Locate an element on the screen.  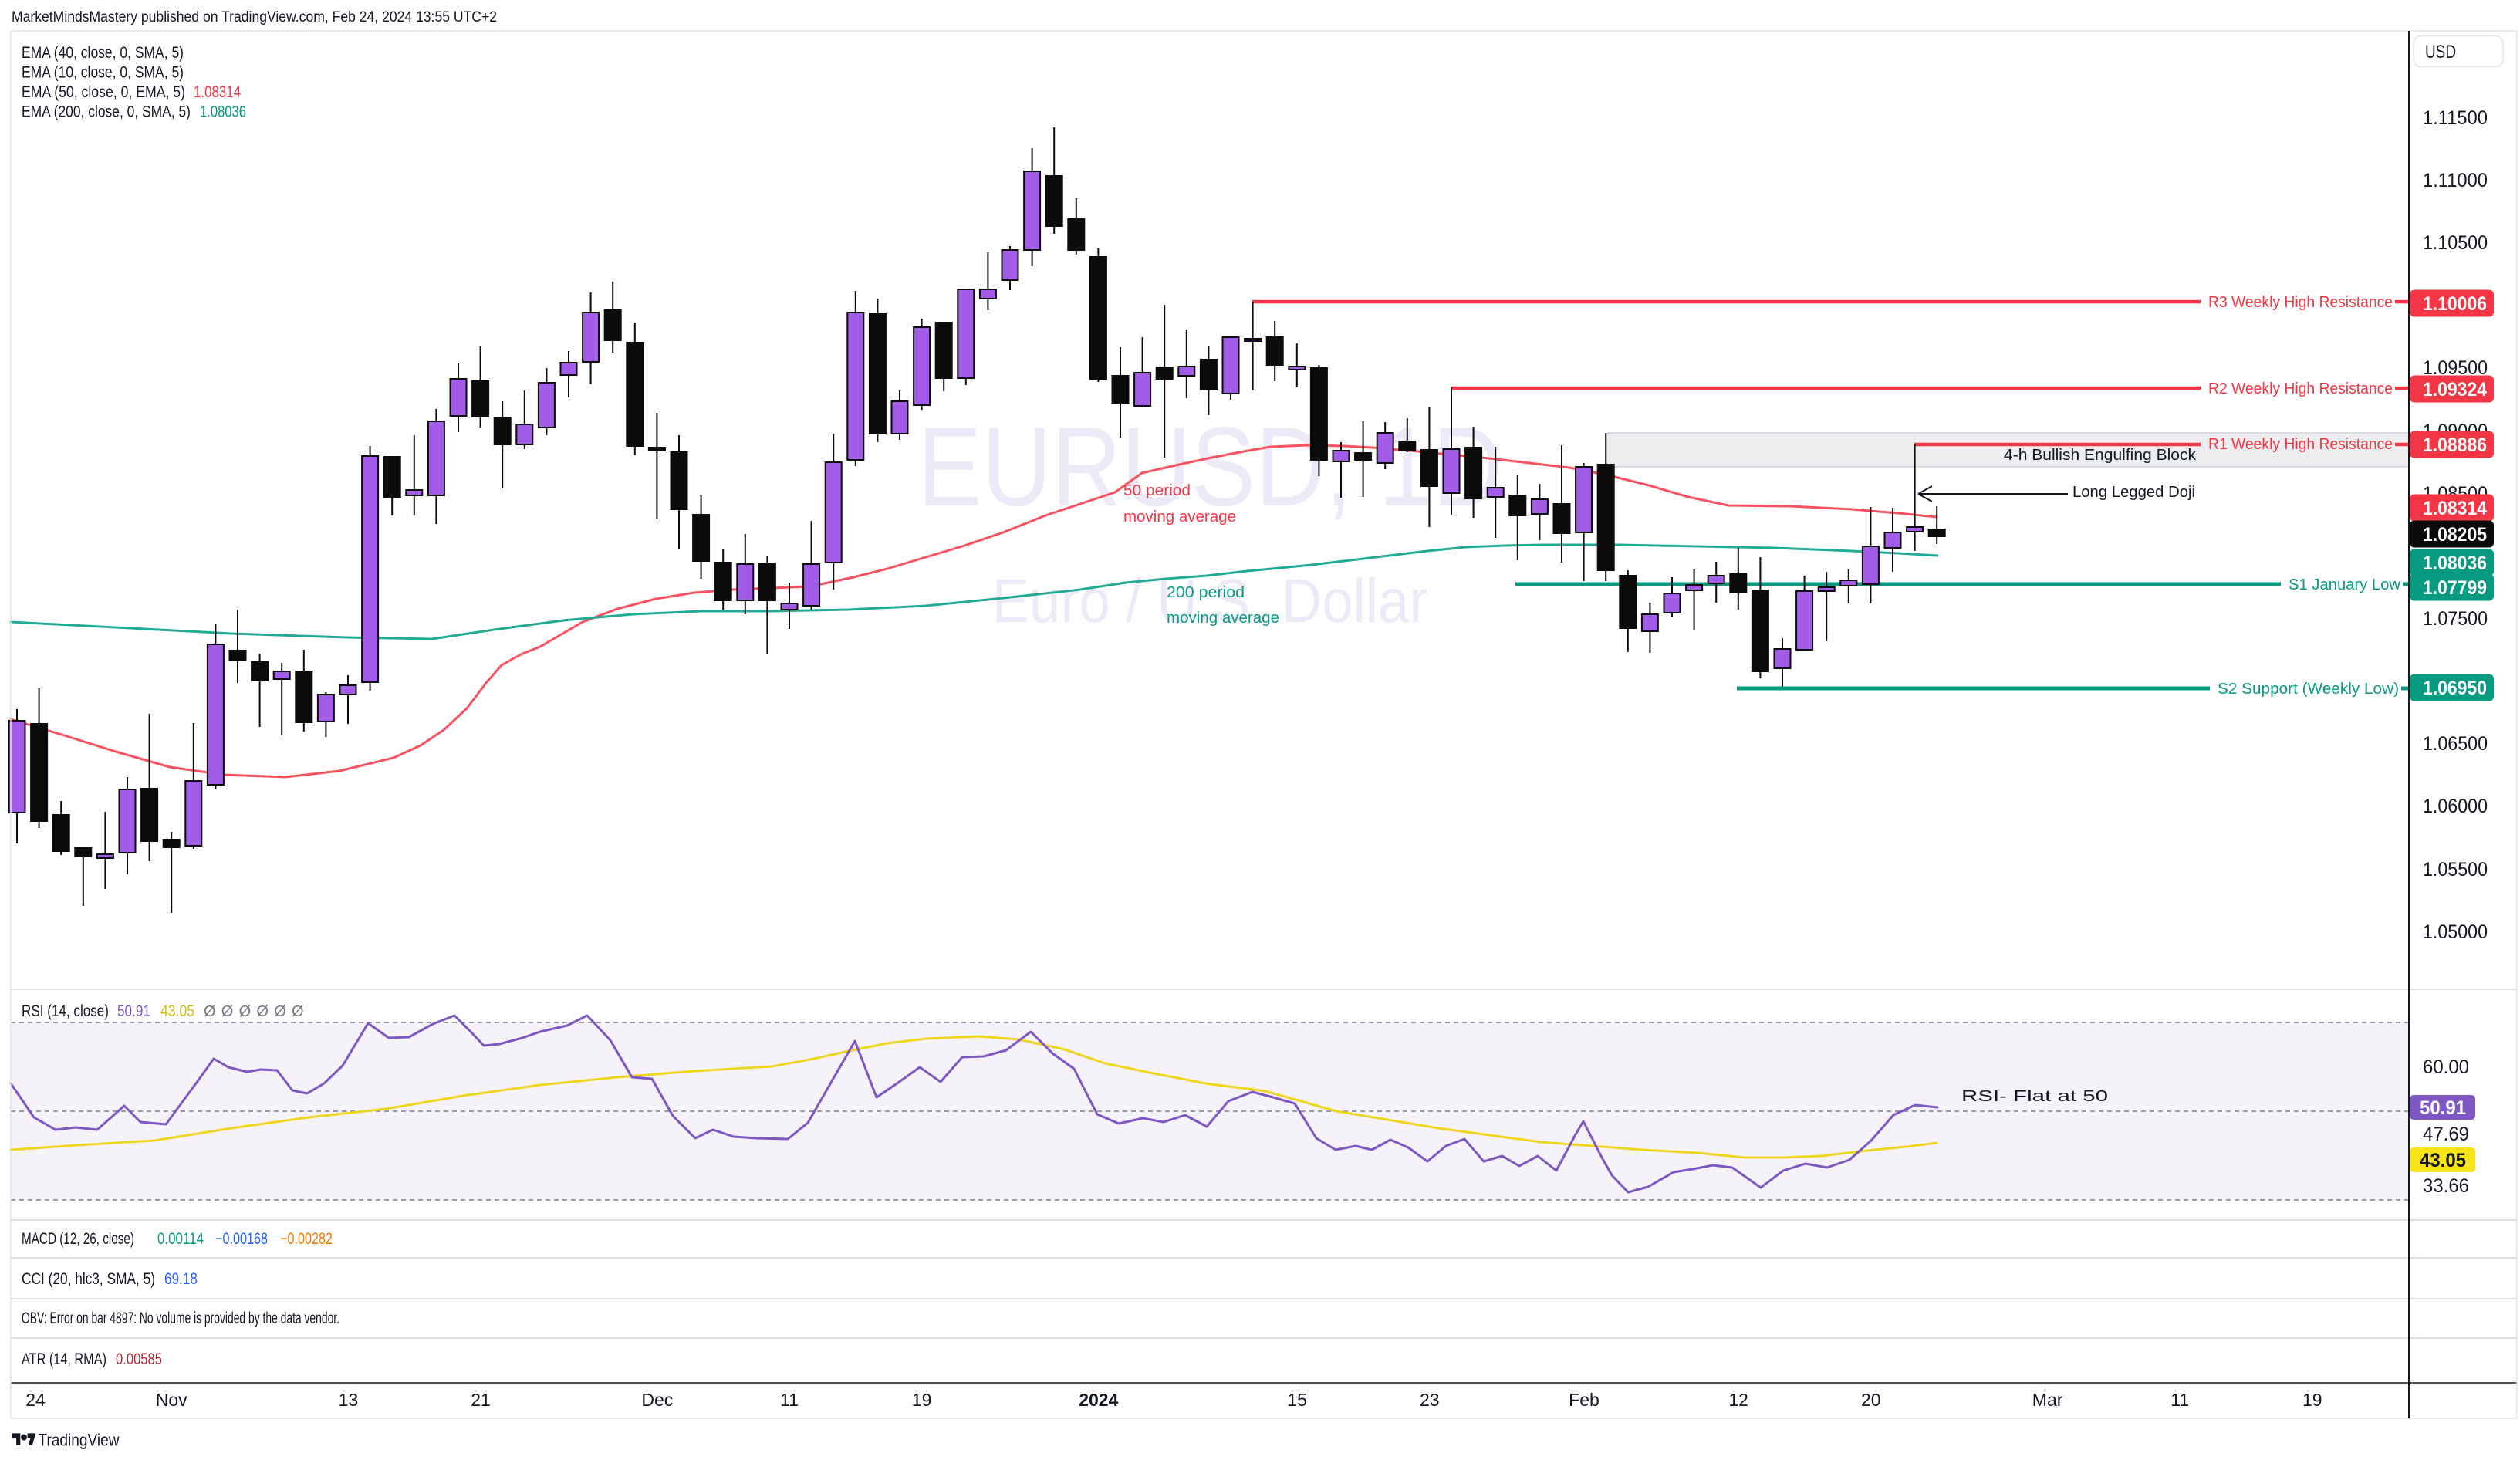
svg-text: 1.06000 is located at coordinates (2455, 806).